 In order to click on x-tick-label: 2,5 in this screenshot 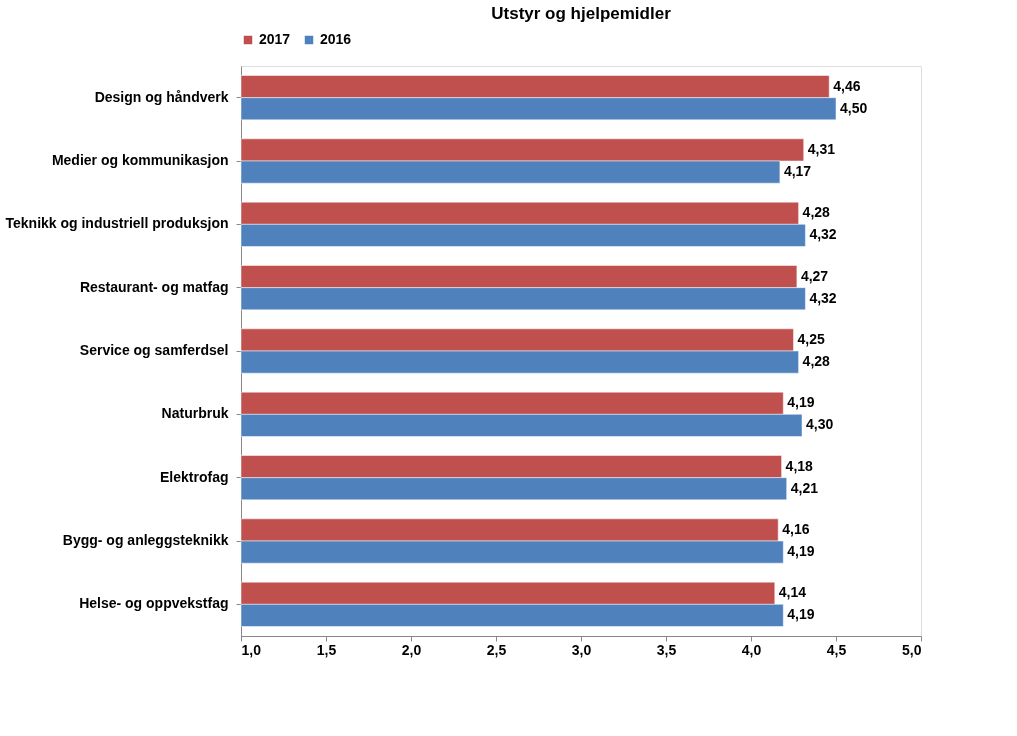, I will do `click(496, 649)`.